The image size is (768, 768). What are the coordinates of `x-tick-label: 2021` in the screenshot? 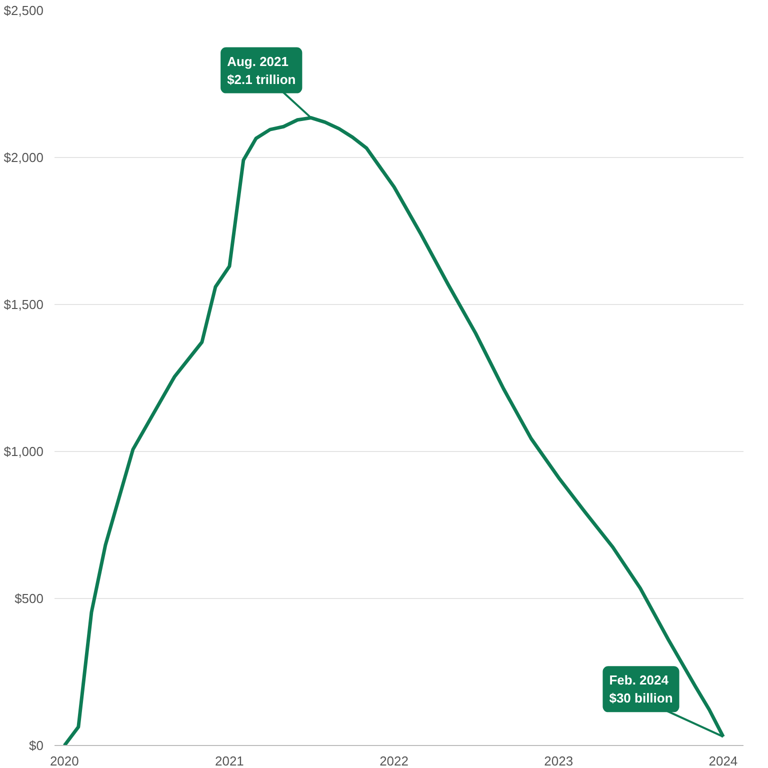 It's located at (229, 761).